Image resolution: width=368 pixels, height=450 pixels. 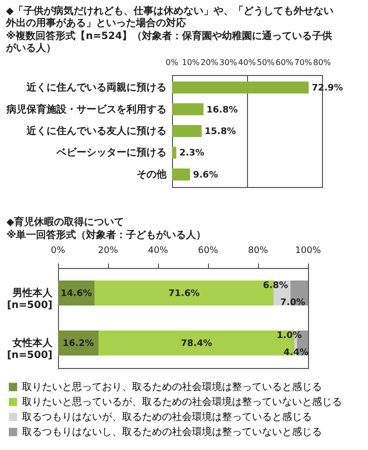 What do you see at coordinates (182, 402) in the screenshot?
I see `legend-label: 取りたいと思っているが、取るための社会環境は整っていないと感じる` at bounding box center [182, 402].